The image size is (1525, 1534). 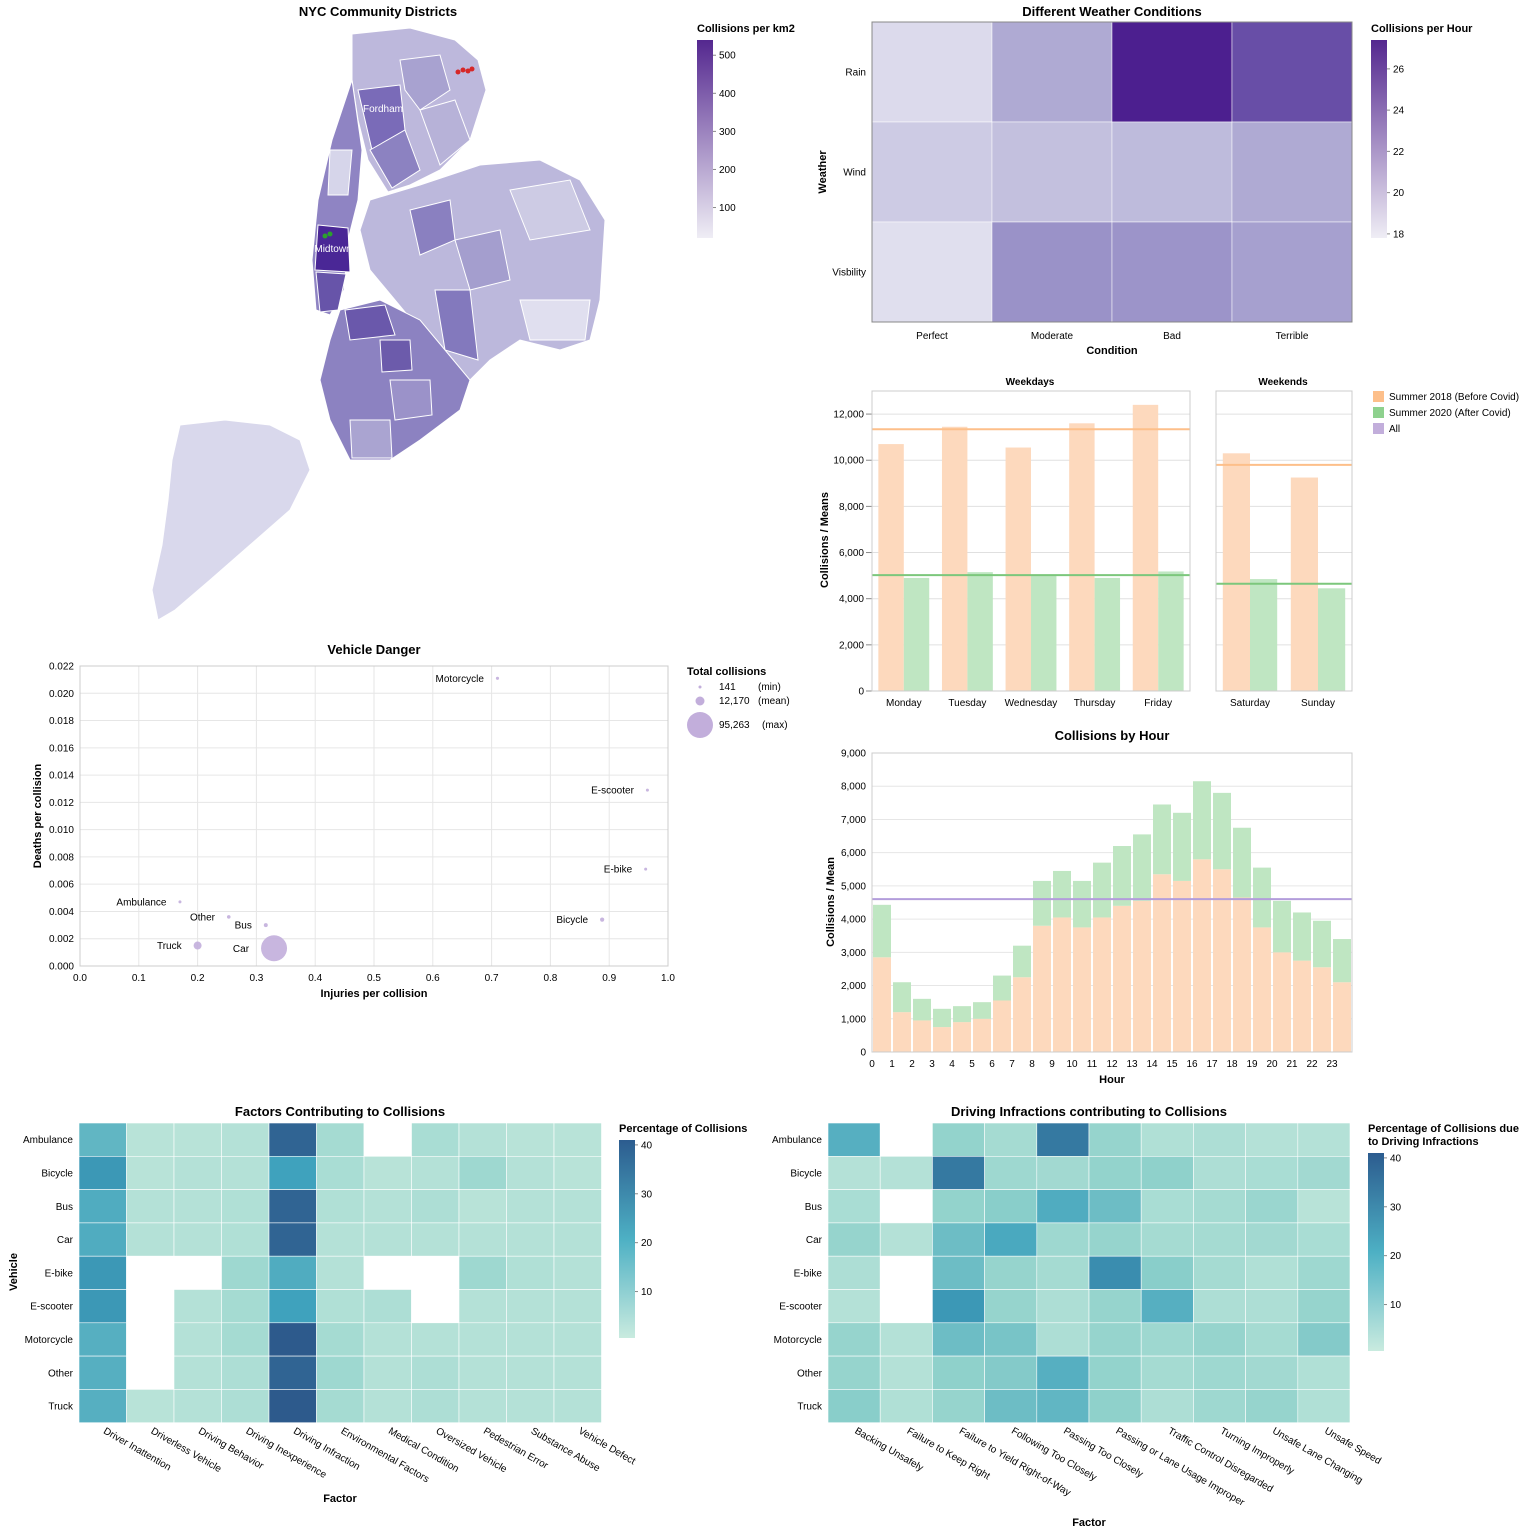 I want to click on weather-legend-gradient, so click(x=1379, y=139).